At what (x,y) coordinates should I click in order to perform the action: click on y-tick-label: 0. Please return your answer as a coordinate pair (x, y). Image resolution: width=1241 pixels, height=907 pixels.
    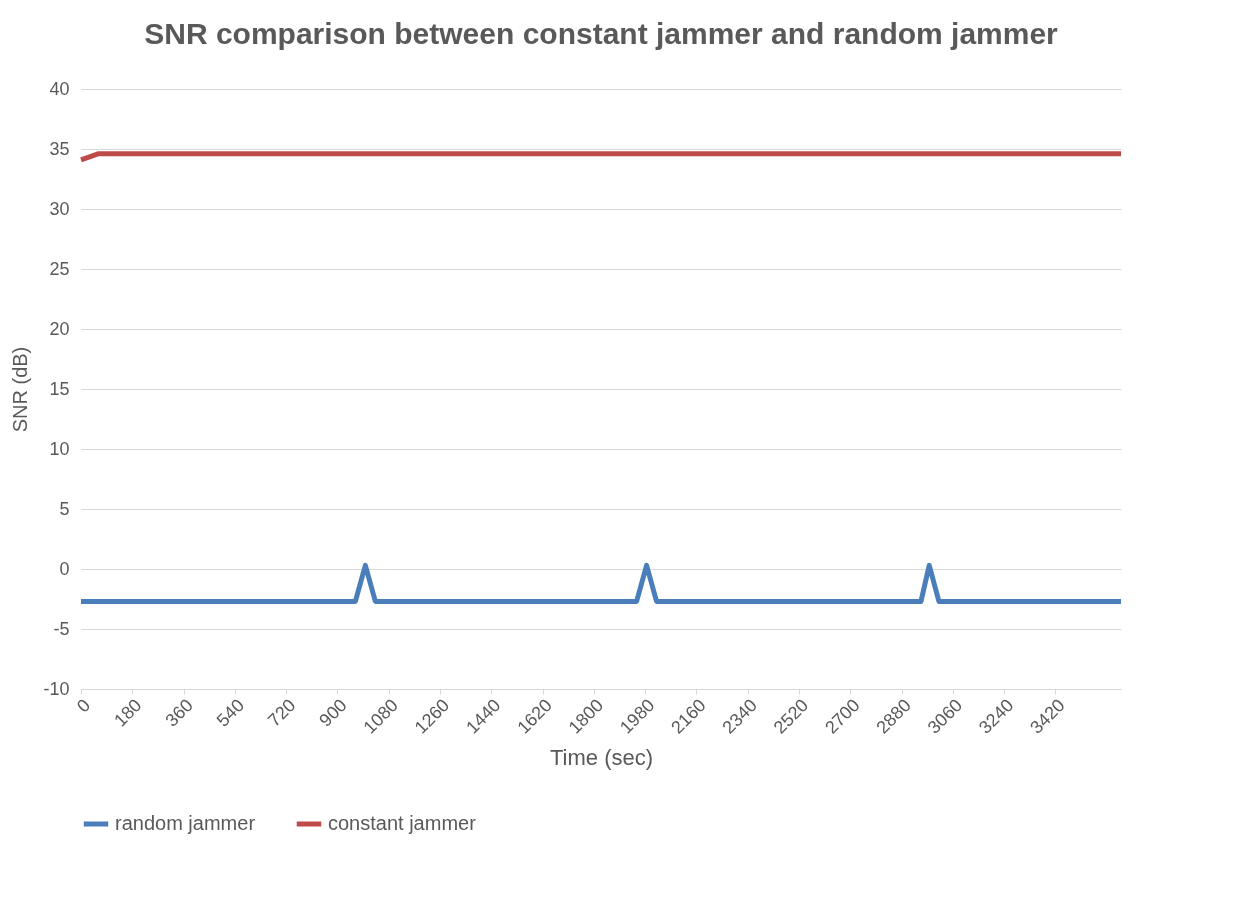
    Looking at the image, I should click on (64, 568).